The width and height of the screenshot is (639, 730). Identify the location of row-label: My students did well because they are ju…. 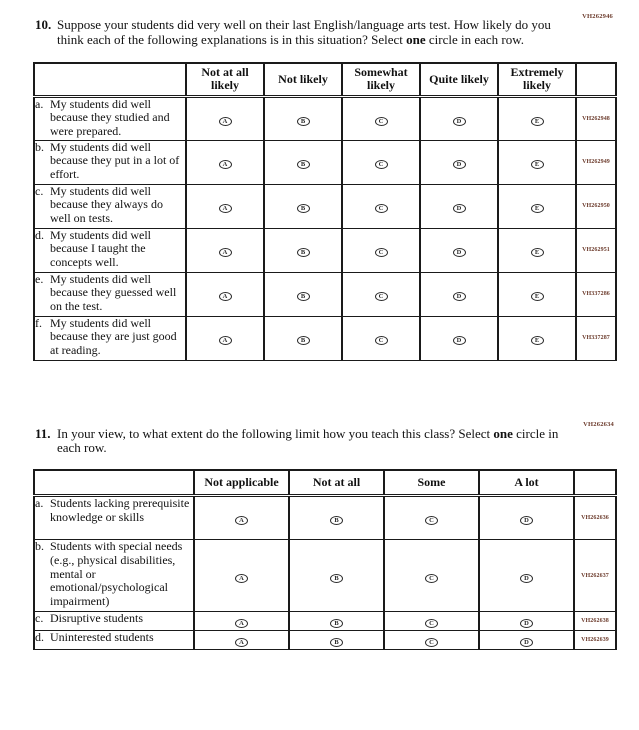
(113, 336).